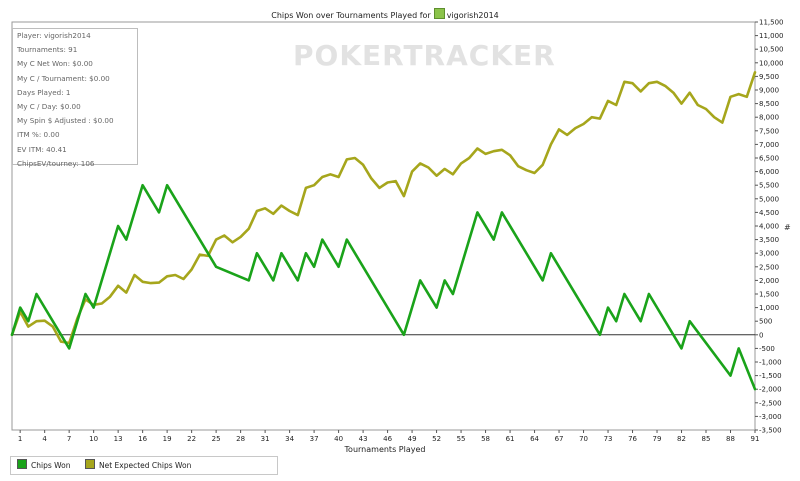 This screenshot has width=800, height=481. I want to click on stat-chipsev: ChipsEV/tourney: 106, so click(56, 163).